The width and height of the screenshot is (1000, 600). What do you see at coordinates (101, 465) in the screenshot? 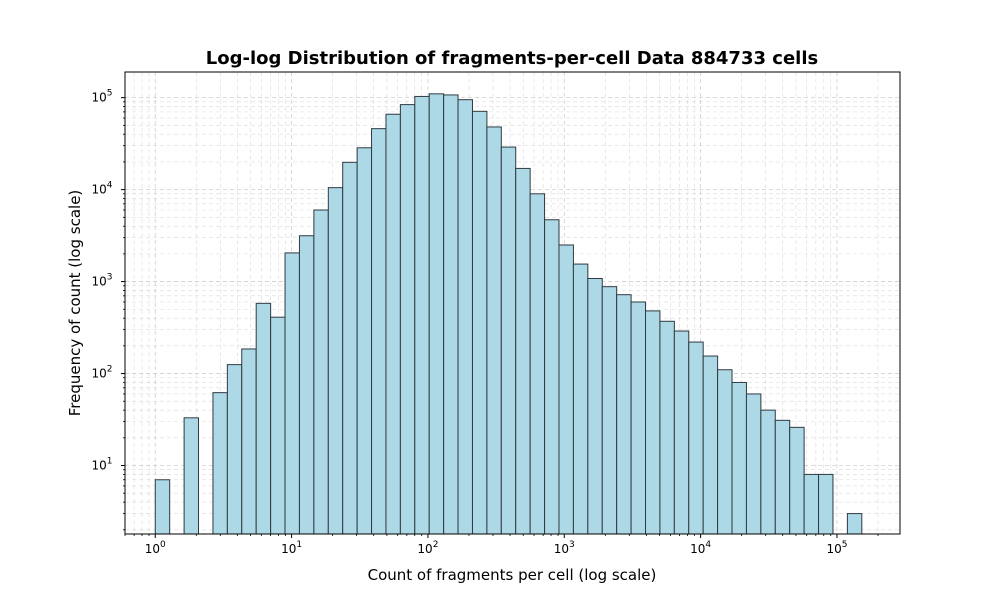
I see `y-tick-label: 10¹` at bounding box center [101, 465].